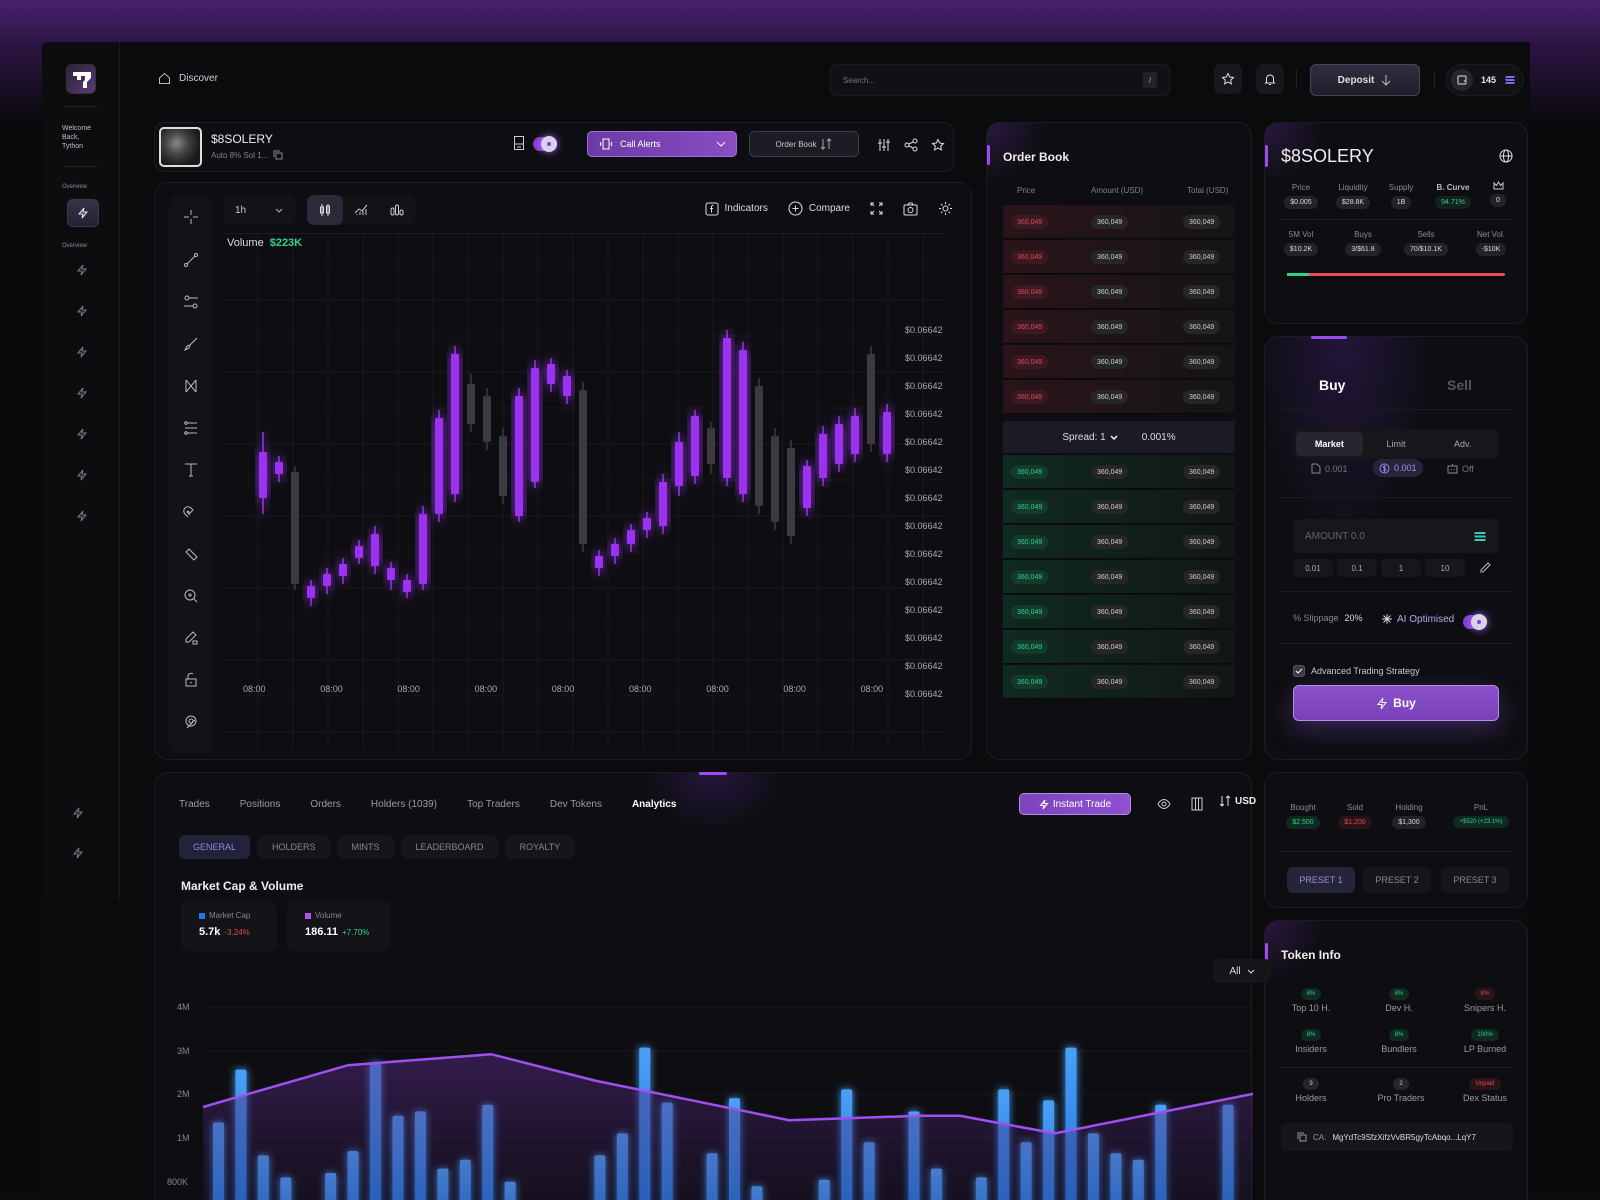 The height and width of the screenshot is (1200, 1600). Describe the element at coordinates (983, 80) in the screenshot. I see `search-input` at that location.